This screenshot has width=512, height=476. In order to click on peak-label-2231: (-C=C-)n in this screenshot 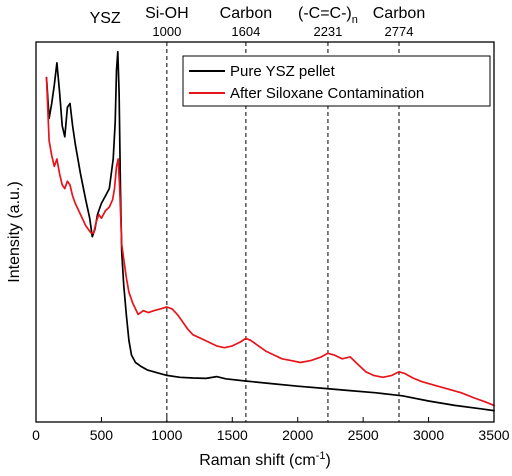, I will do `click(328, 15)`.